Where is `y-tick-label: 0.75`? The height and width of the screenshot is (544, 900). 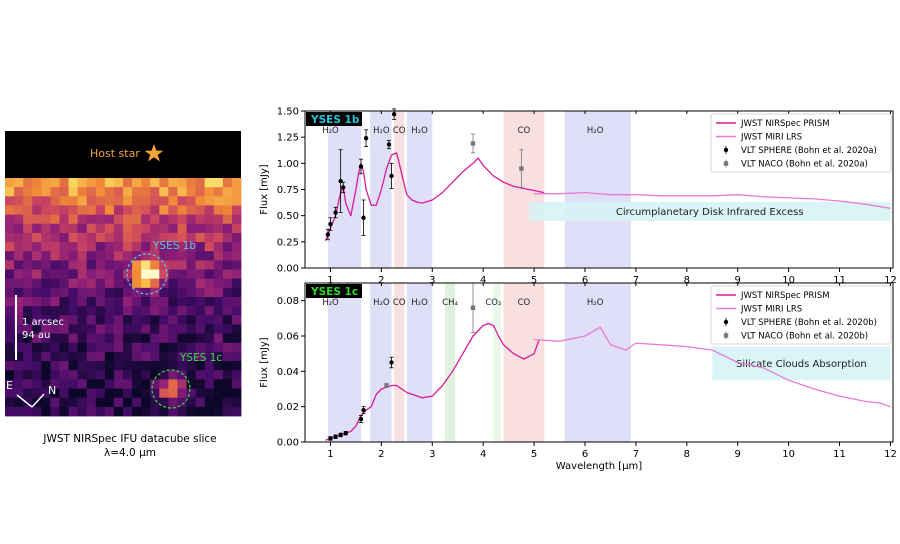
y-tick-label: 0.75 is located at coordinates (288, 190).